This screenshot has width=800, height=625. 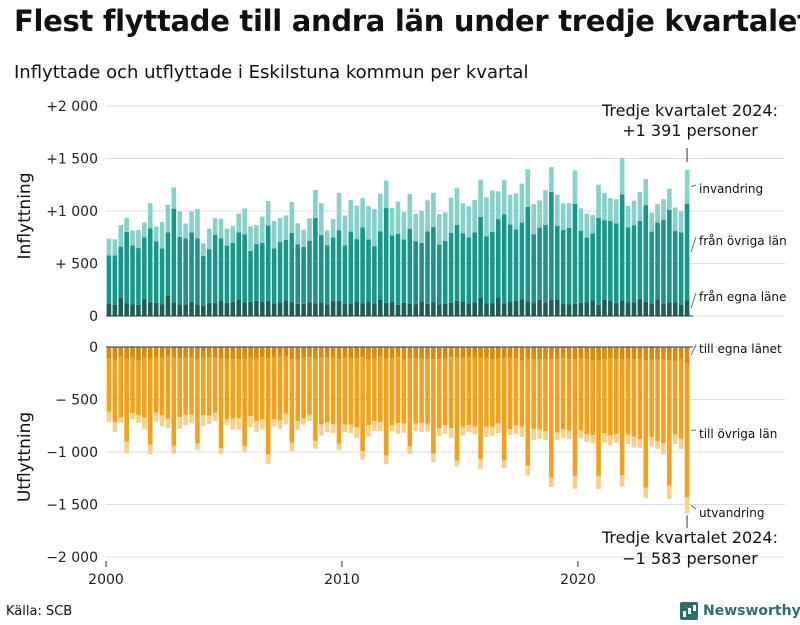 I want to click on y-tick-label: 0, so click(x=93, y=317).